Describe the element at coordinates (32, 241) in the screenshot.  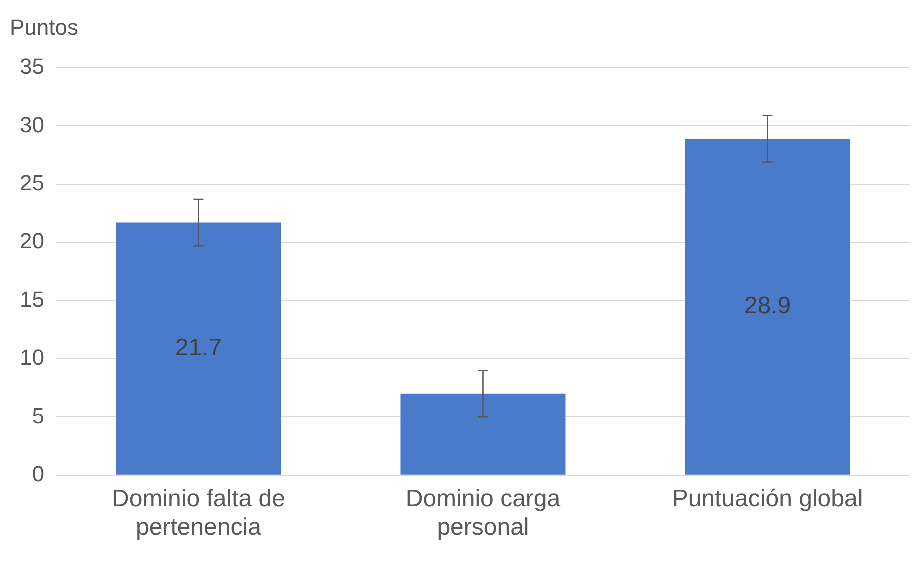
I see `y-tick-label: 20` at that location.